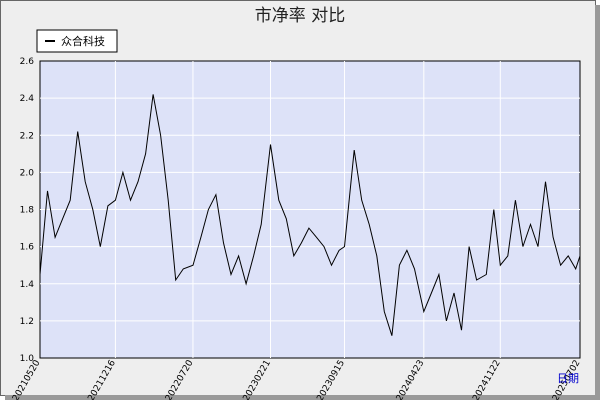 The width and height of the screenshot is (600, 400). Describe the element at coordinates (300, 16) in the screenshot. I see `chart-title: 市净率 对比` at that location.